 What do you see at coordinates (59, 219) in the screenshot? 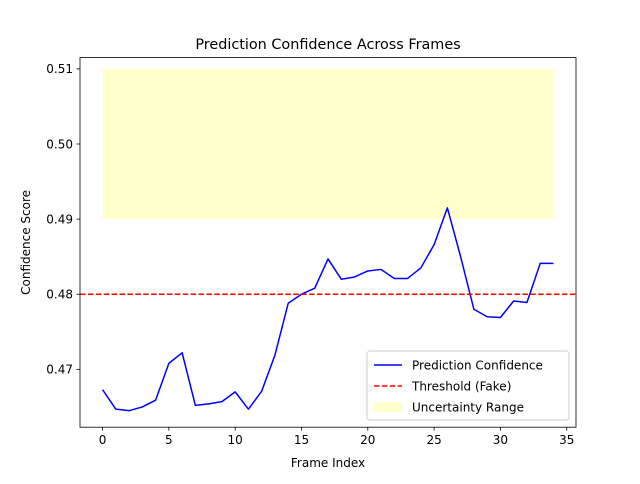
I see `y-tick-label: 0.49` at bounding box center [59, 219].